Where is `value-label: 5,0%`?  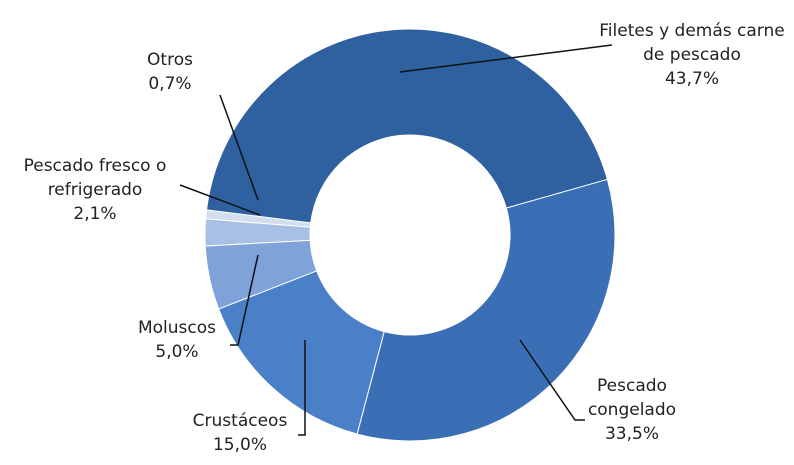
value-label: 5,0% is located at coordinates (177, 352).